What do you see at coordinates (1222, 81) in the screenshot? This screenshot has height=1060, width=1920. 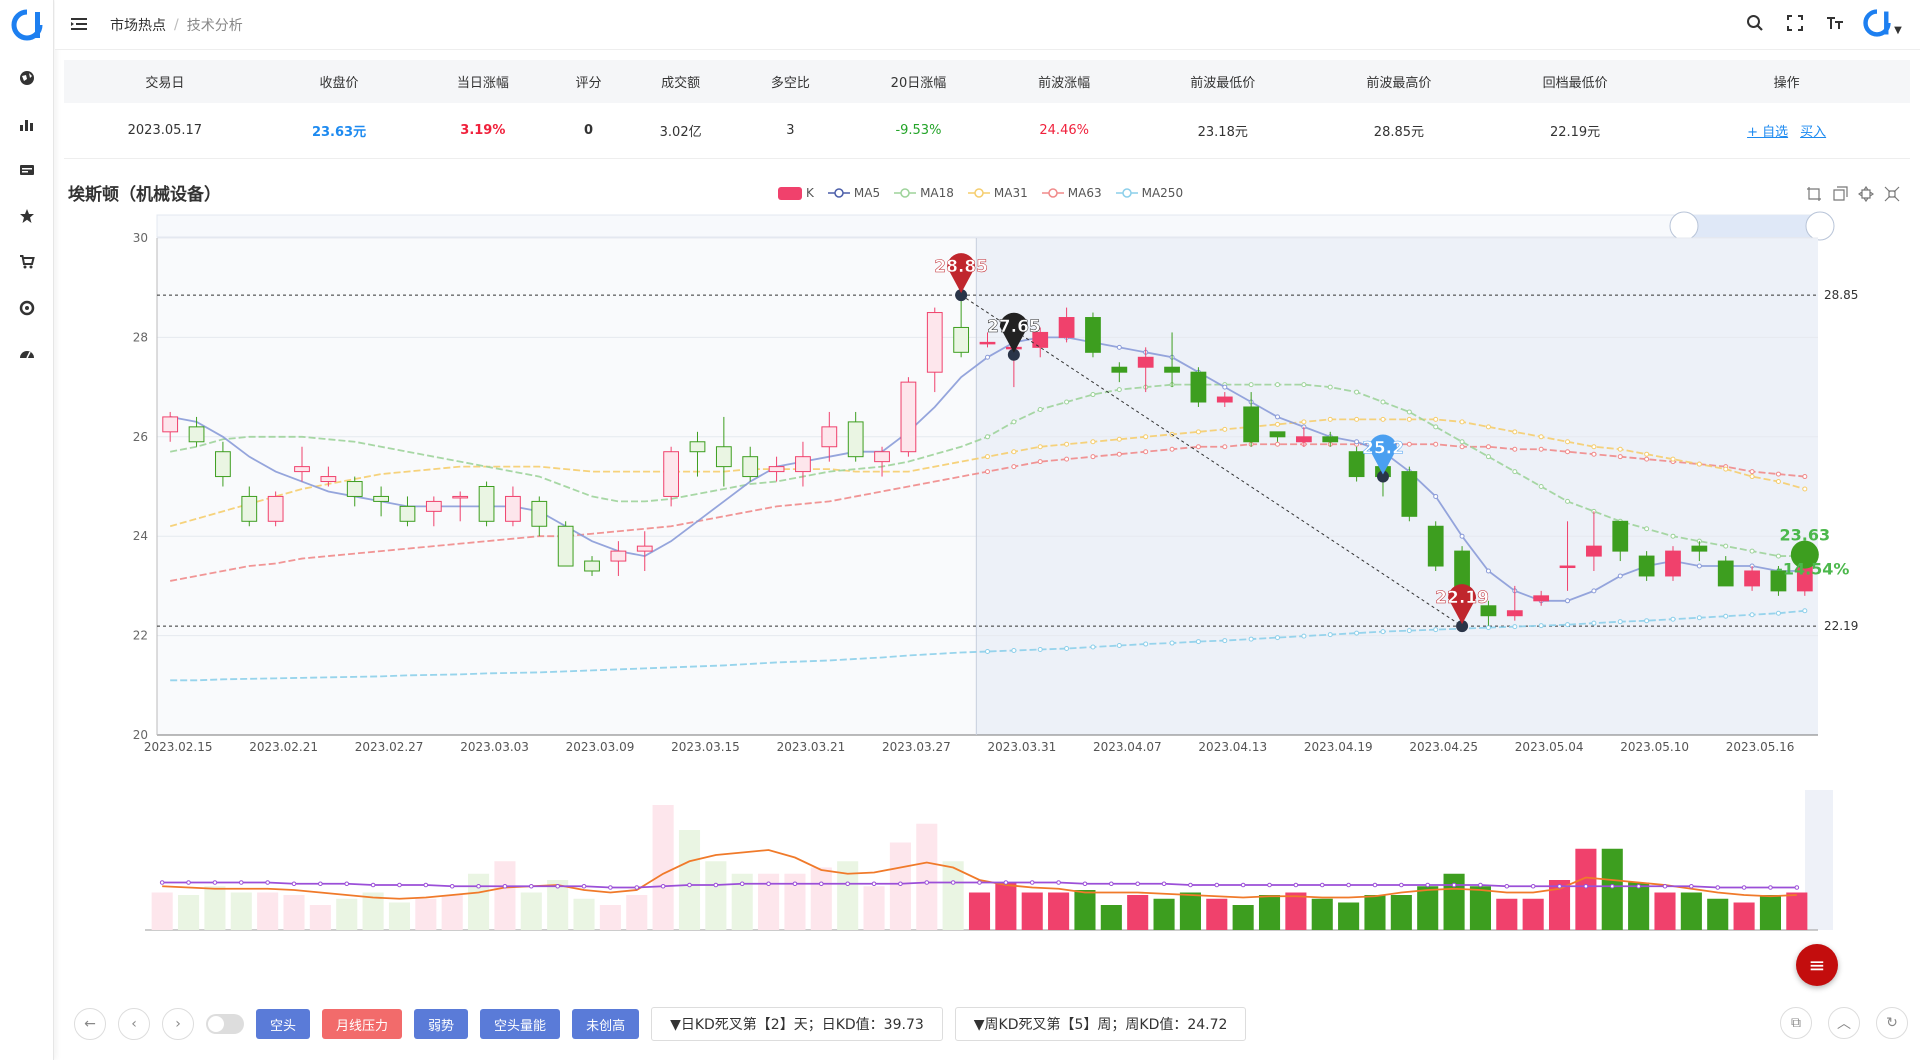 I see `col-header: 前波最低价` at bounding box center [1222, 81].